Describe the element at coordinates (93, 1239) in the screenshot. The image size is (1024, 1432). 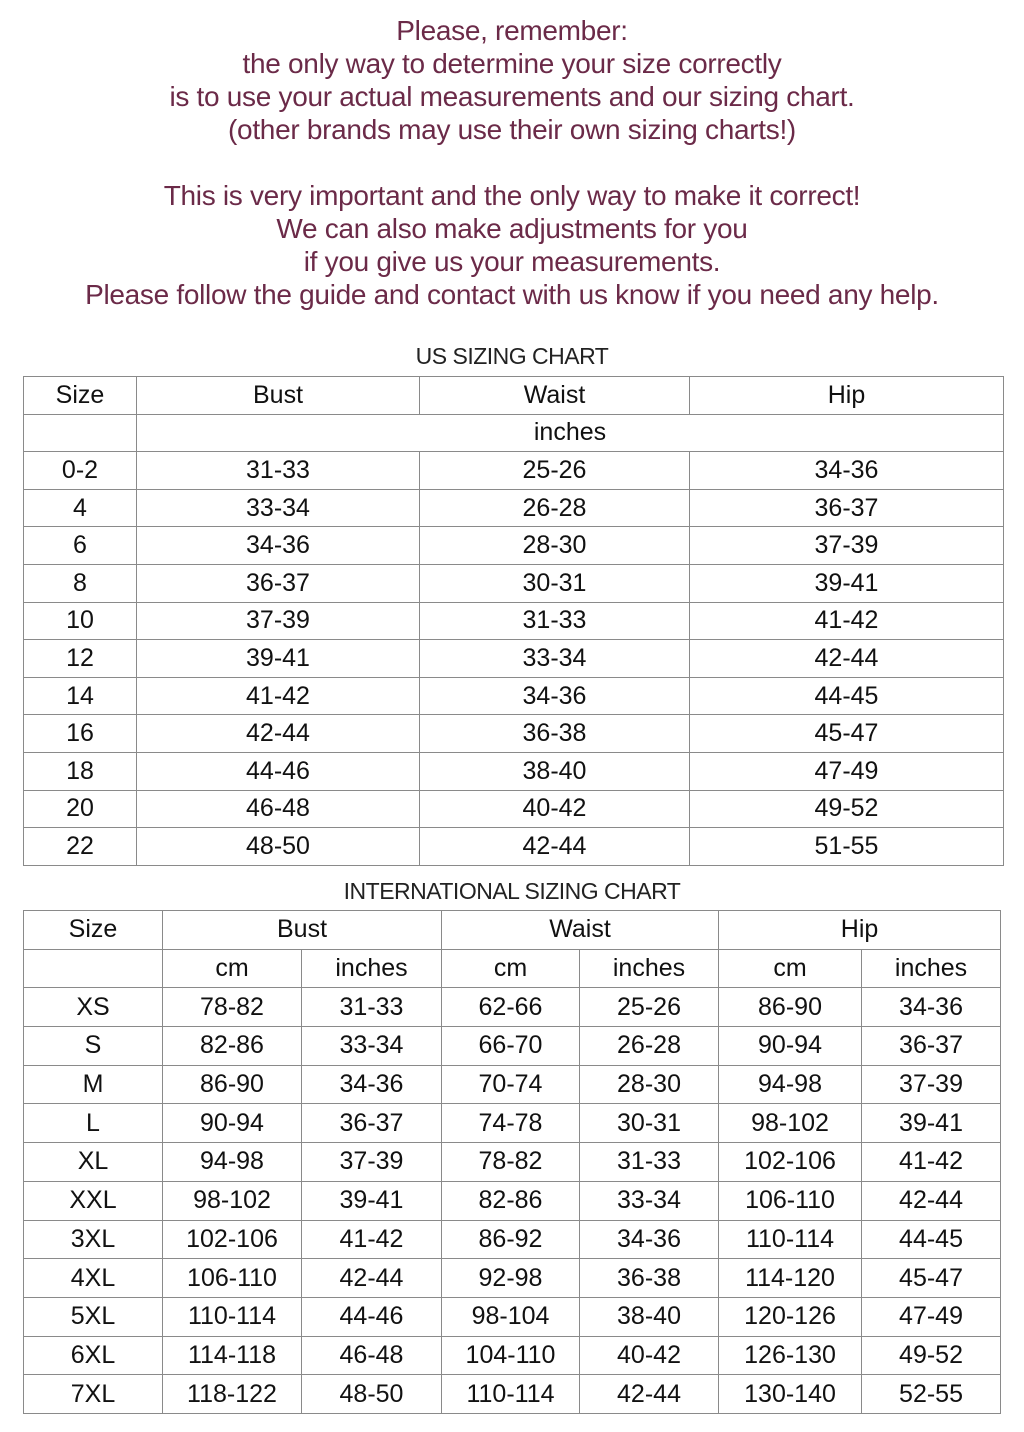
I see `size-cell: 3XL` at that location.